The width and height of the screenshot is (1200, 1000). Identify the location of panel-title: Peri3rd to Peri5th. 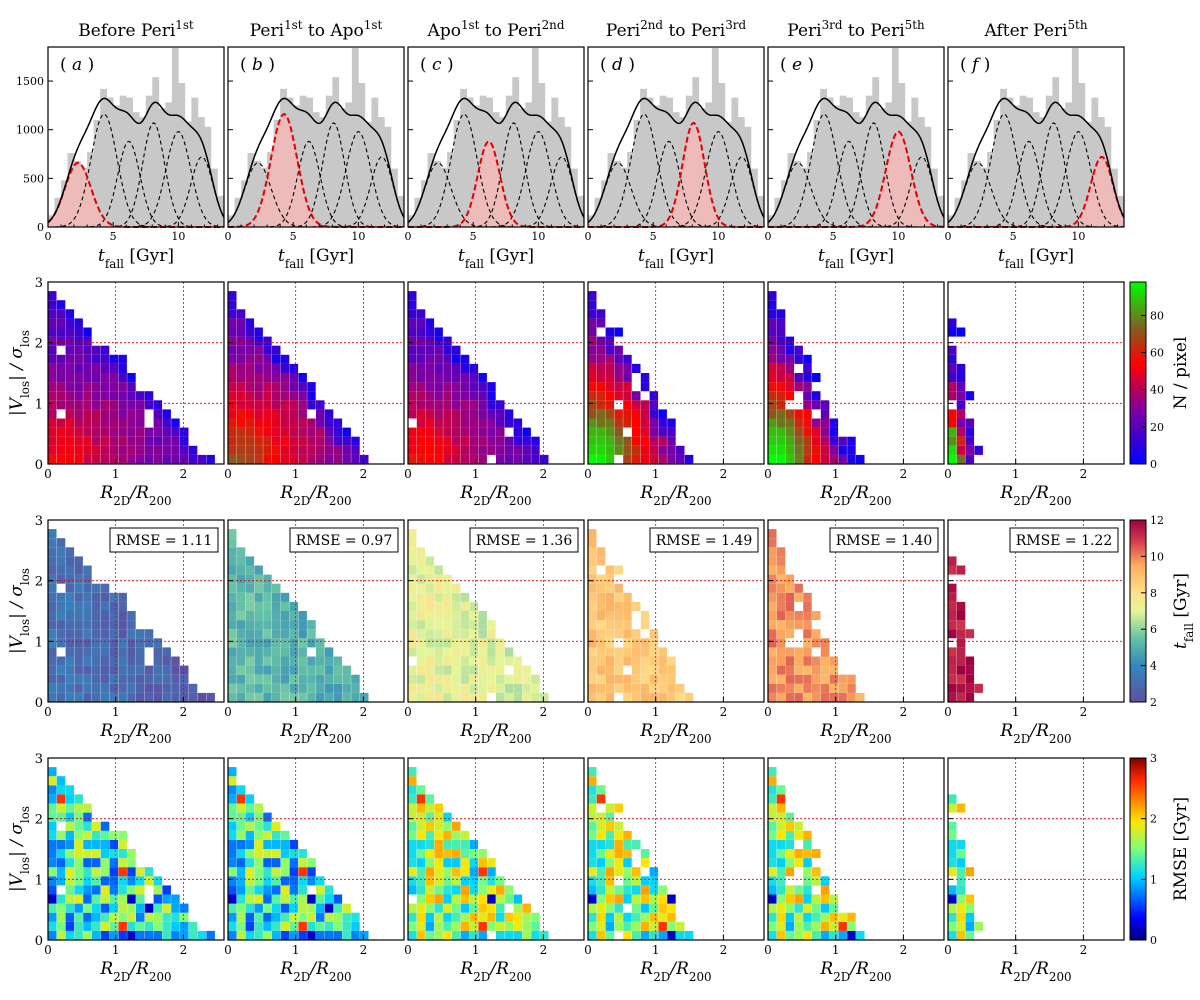
(856, 29).